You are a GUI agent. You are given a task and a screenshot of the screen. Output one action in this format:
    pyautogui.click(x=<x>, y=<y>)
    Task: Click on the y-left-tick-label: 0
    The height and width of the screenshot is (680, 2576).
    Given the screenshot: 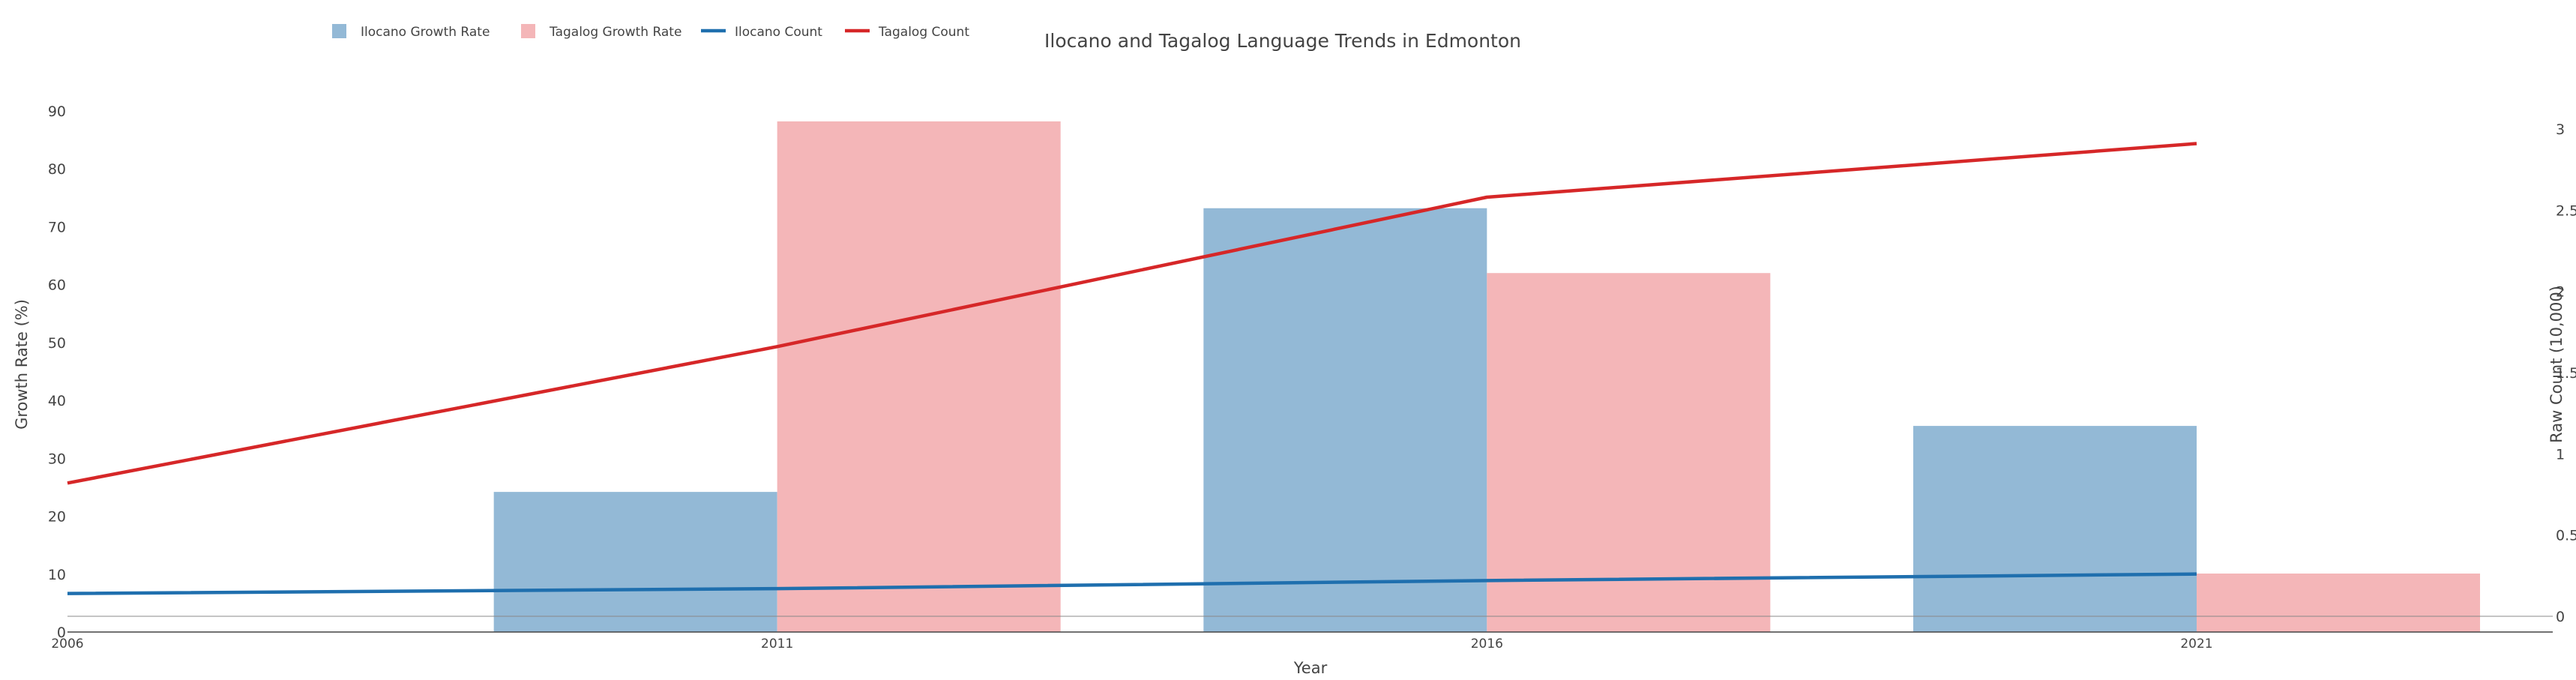 What is the action you would take?
    pyautogui.click(x=62, y=633)
    